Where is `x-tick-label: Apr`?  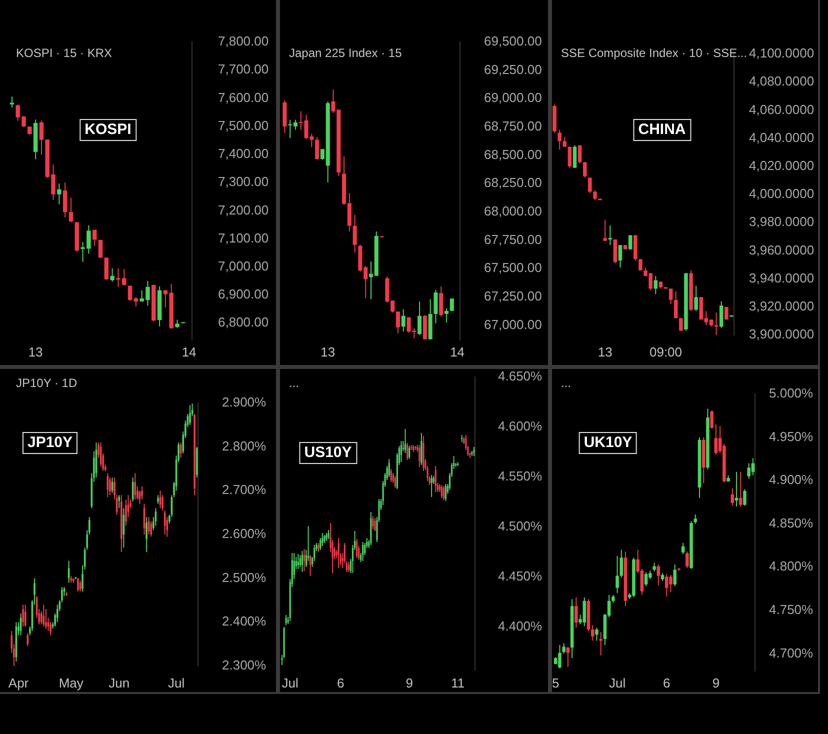
x-tick-label: Apr is located at coordinates (19, 682).